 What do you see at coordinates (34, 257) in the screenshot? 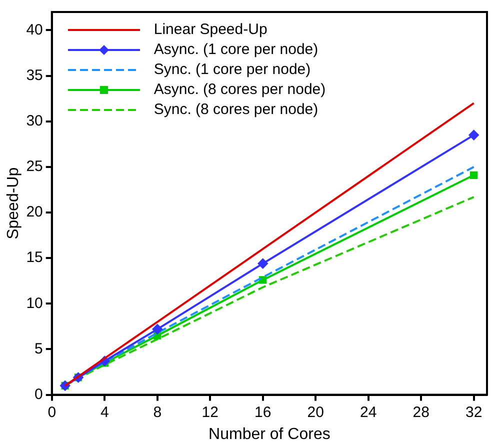
I see `y-tick-label: 15` at bounding box center [34, 257].